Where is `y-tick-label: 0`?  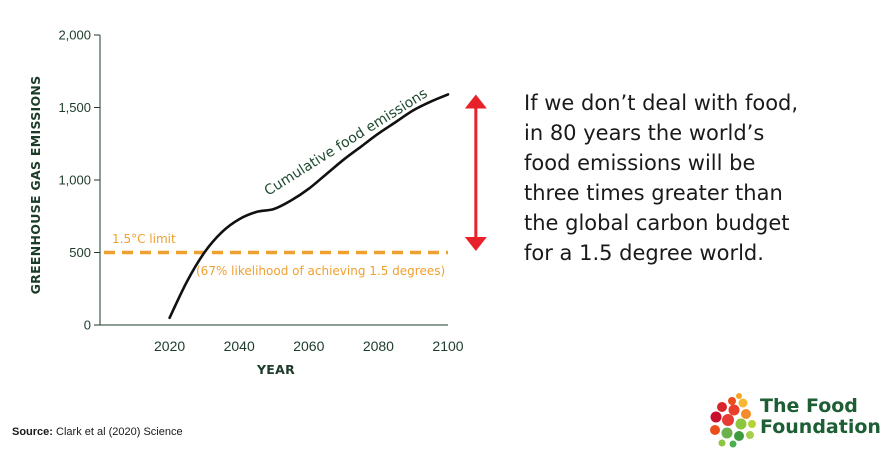 y-tick-label: 0 is located at coordinates (87, 325).